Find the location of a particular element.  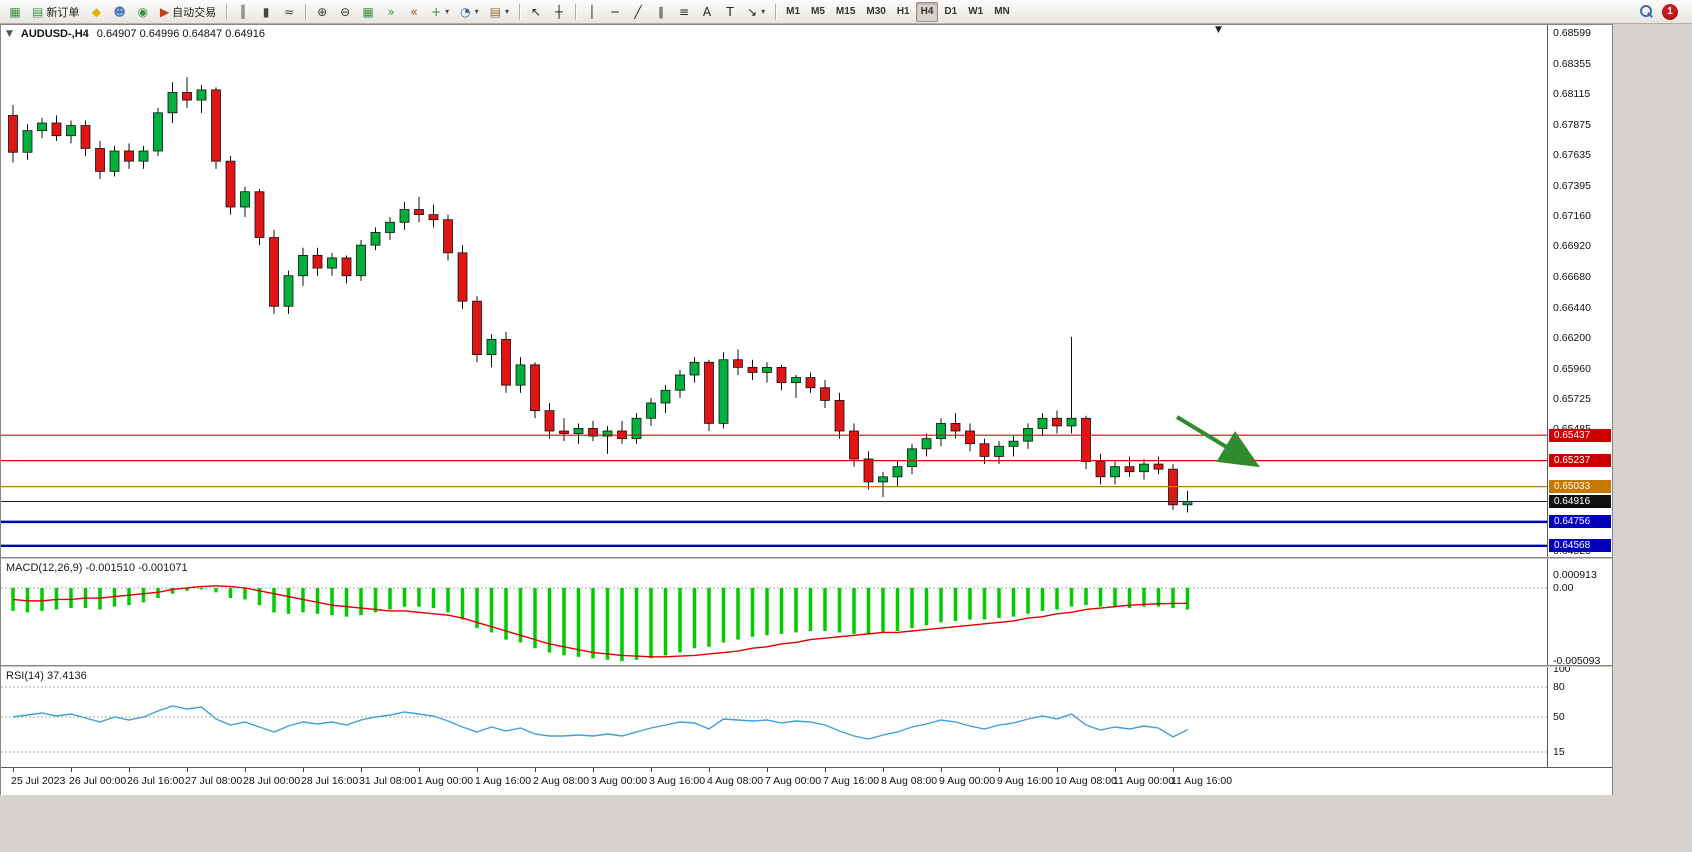

time-tick-label: 26 Jul 16:00 is located at coordinates (156, 781).